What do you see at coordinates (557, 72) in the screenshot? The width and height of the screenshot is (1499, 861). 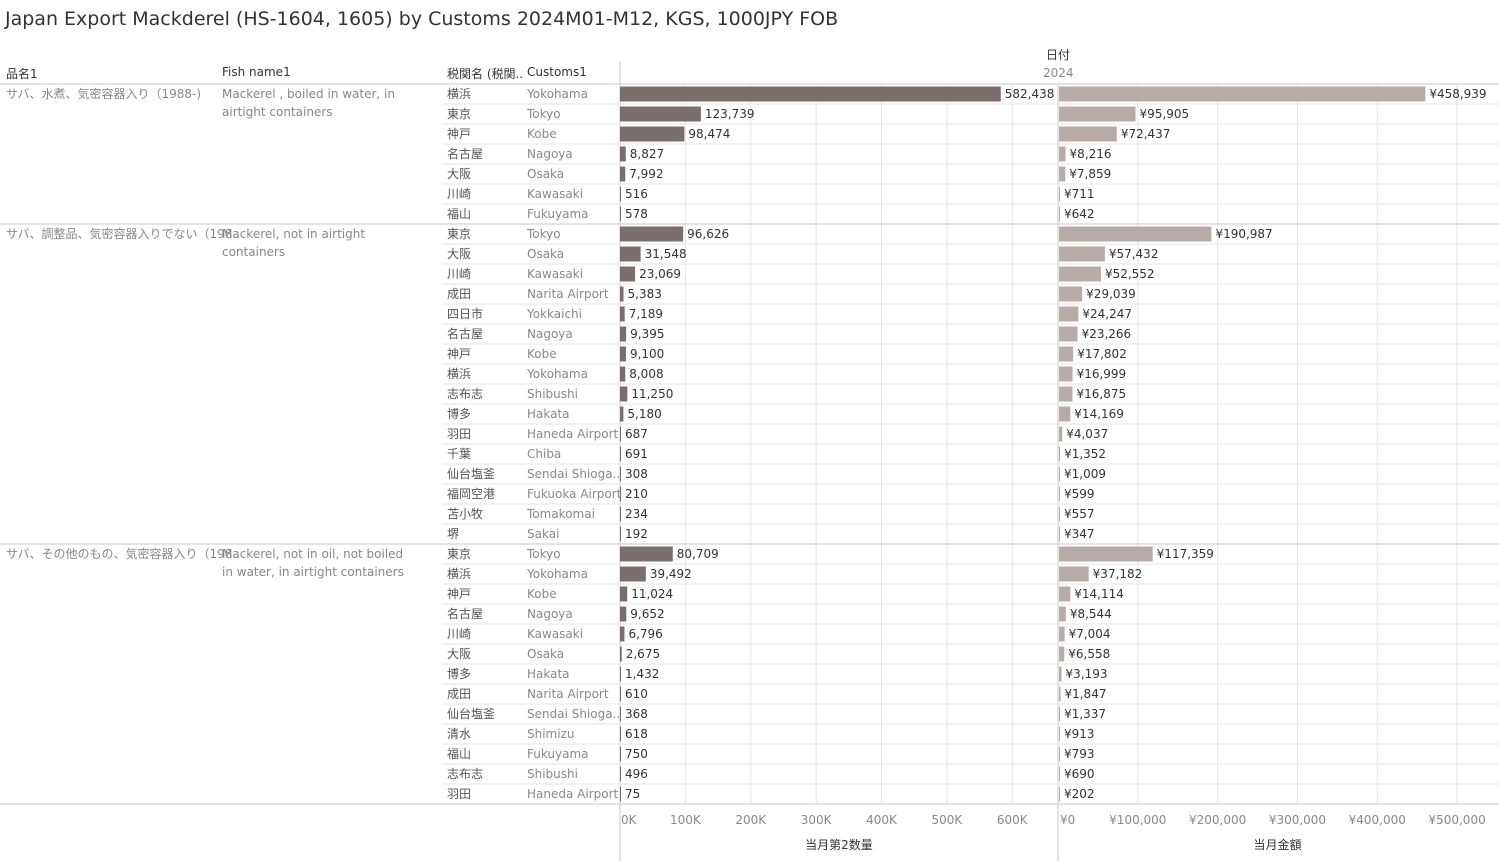 I see `header-customs: Customs1` at bounding box center [557, 72].